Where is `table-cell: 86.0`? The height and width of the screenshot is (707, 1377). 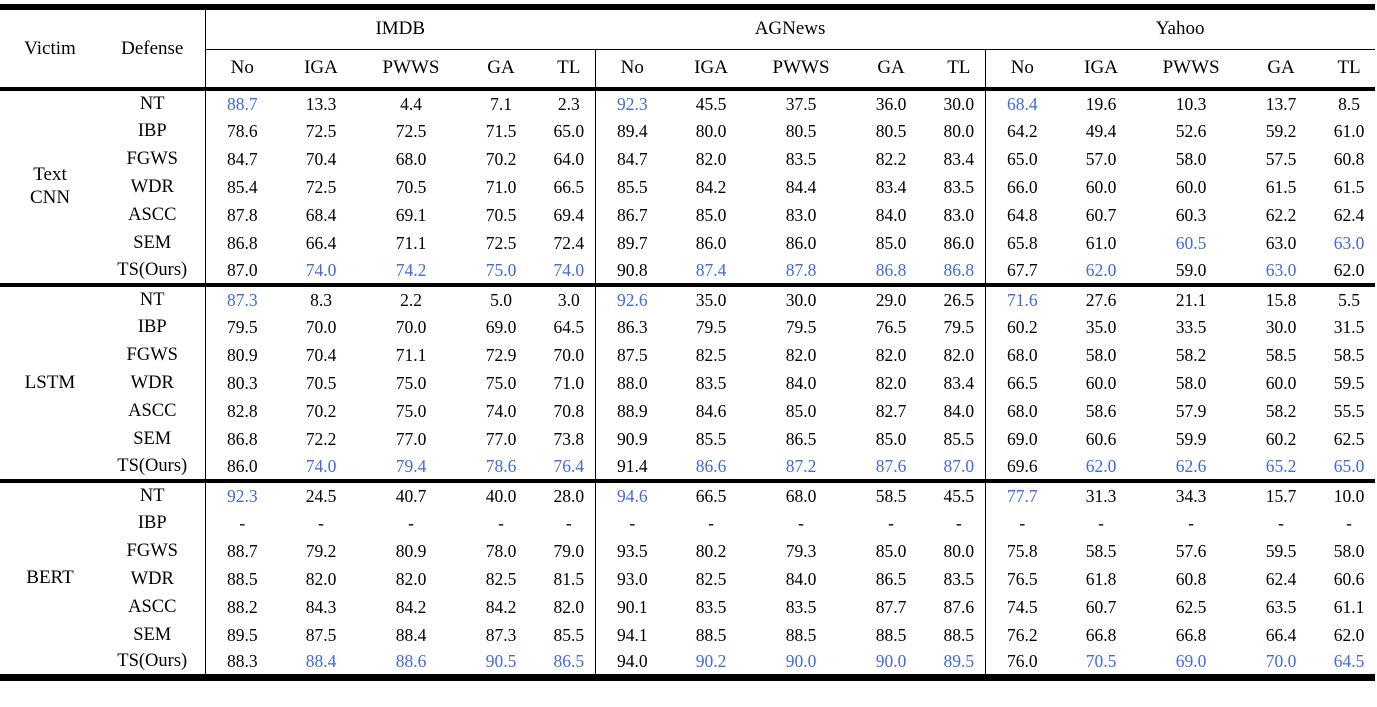 table-cell: 86.0 is located at coordinates (711, 242).